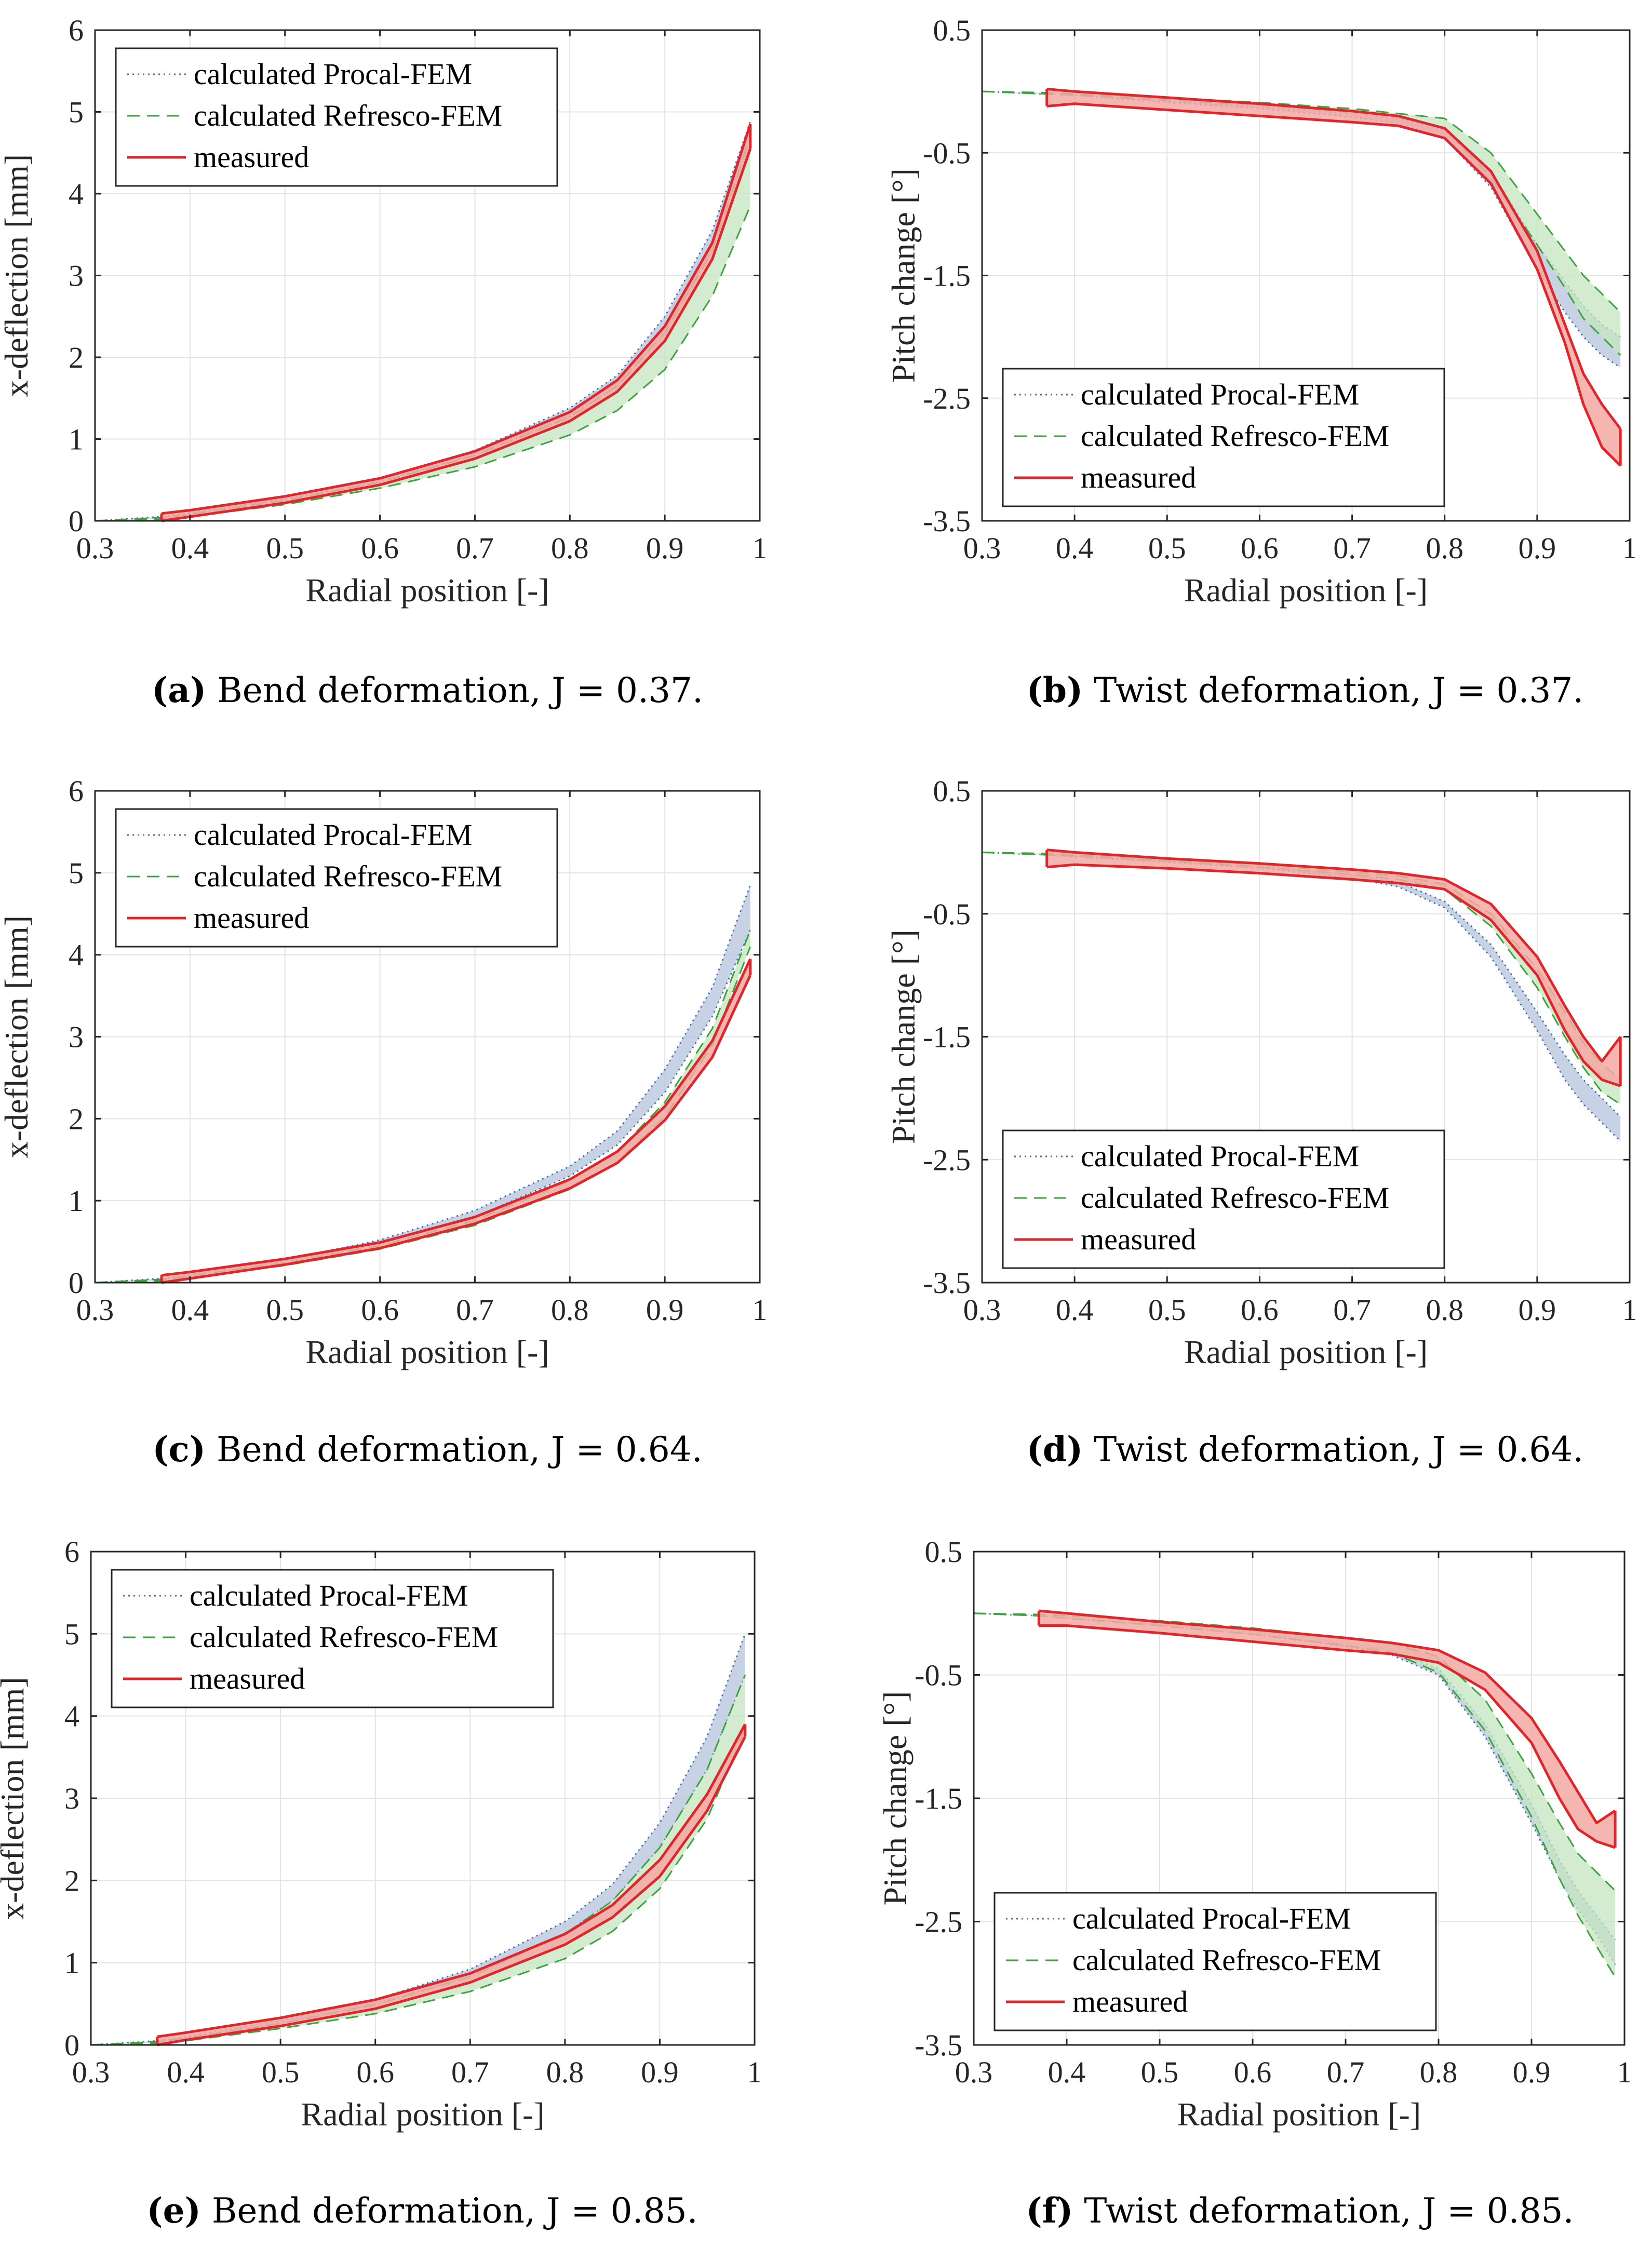  I want to click on procal-band, so click(1301, 996).